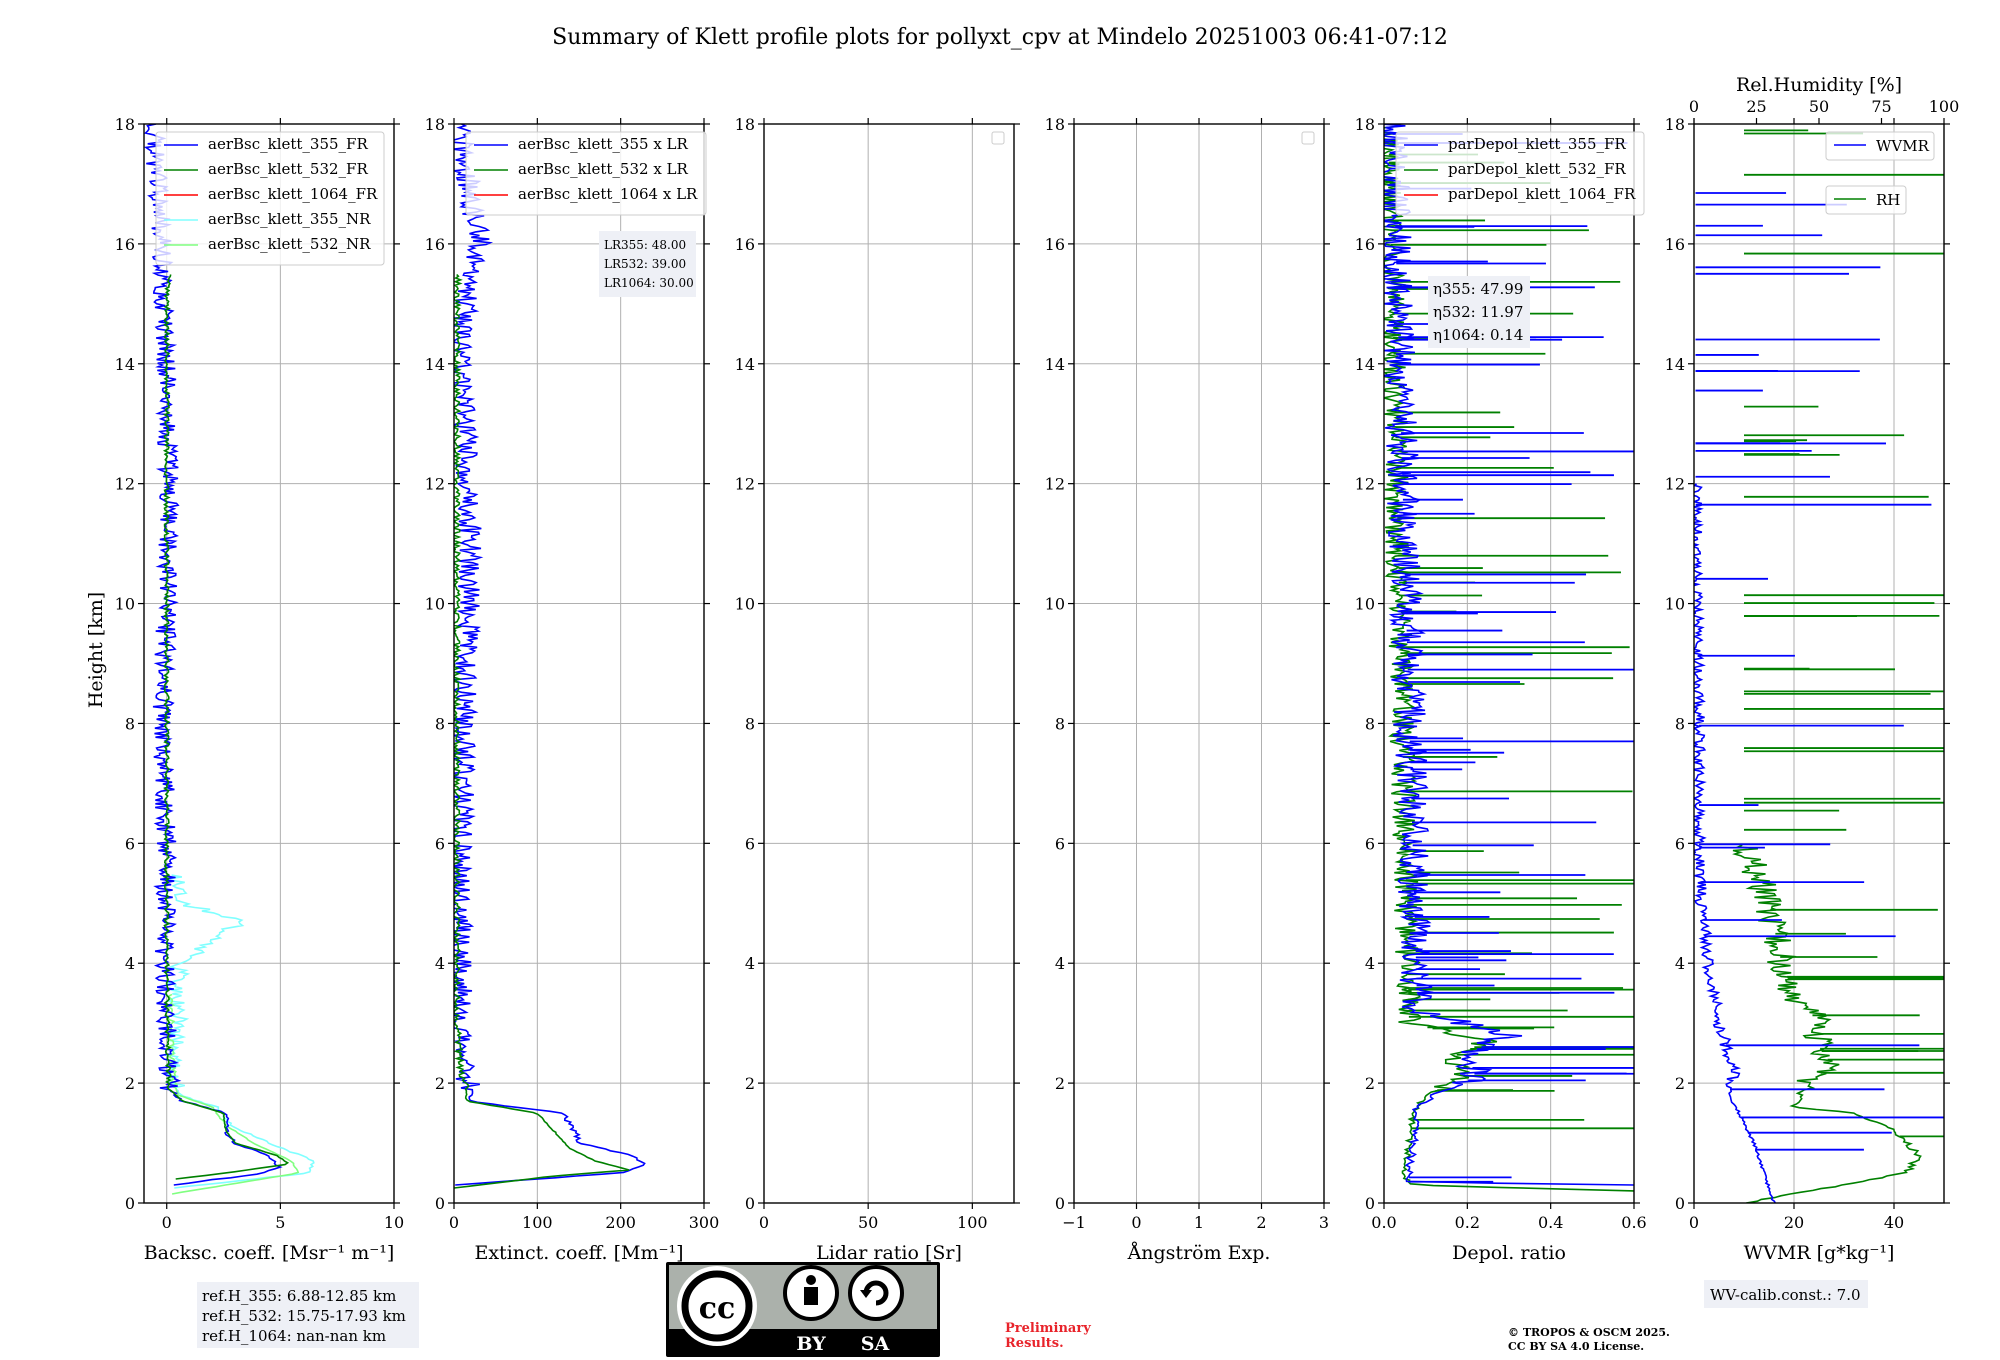  I want to click on legend-entry: RH, so click(1888, 200).